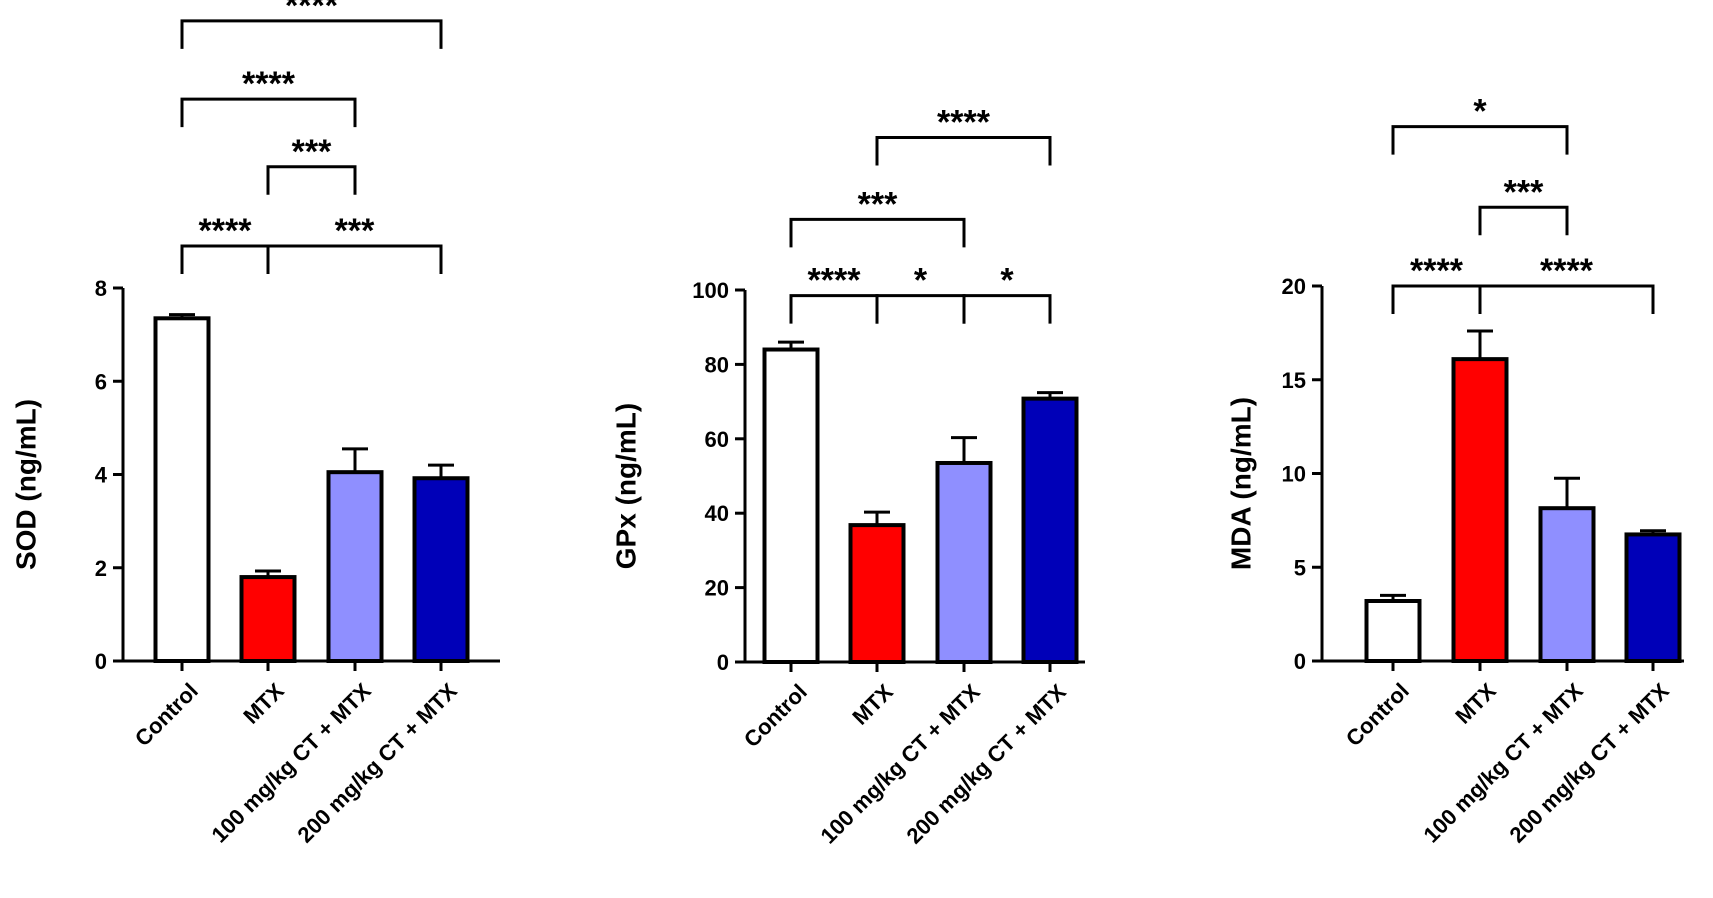 This screenshot has width=1713, height=898. I want to click on y-tick-label: 2, so click(101, 568).